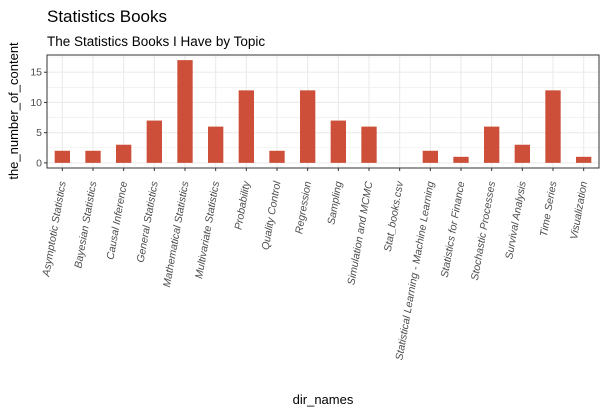 This screenshot has height=412, width=609. What do you see at coordinates (36, 103) in the screenshot?
I see `y-tick-label: 10` at bounding box center [36, 103].